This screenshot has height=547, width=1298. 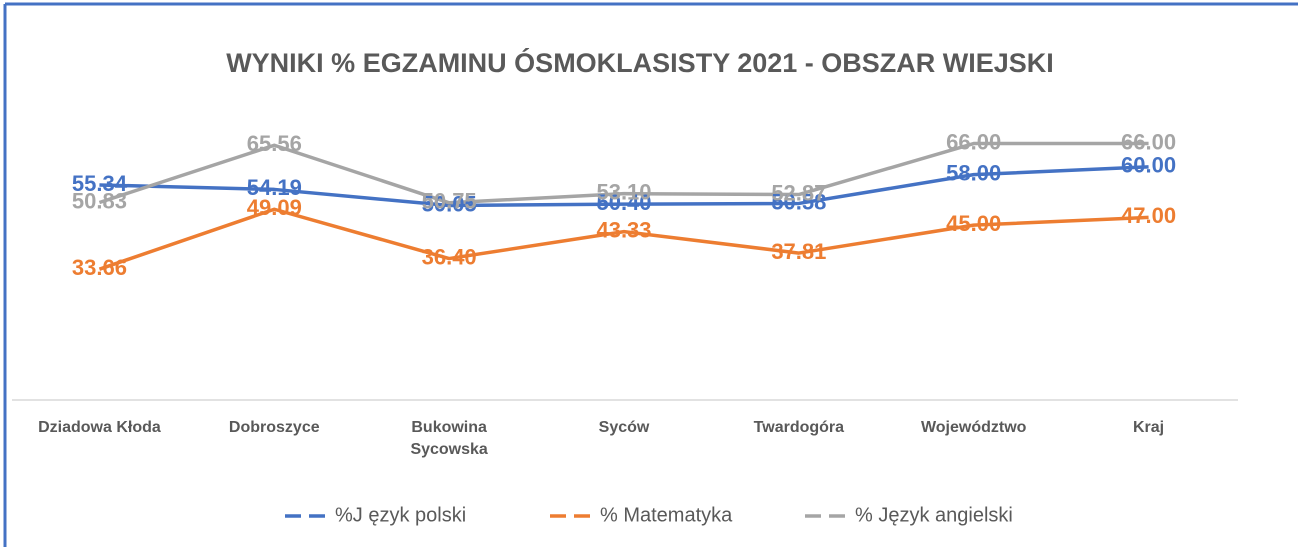 I want to click on data-label: 53.10, so click(x=623, y=191).